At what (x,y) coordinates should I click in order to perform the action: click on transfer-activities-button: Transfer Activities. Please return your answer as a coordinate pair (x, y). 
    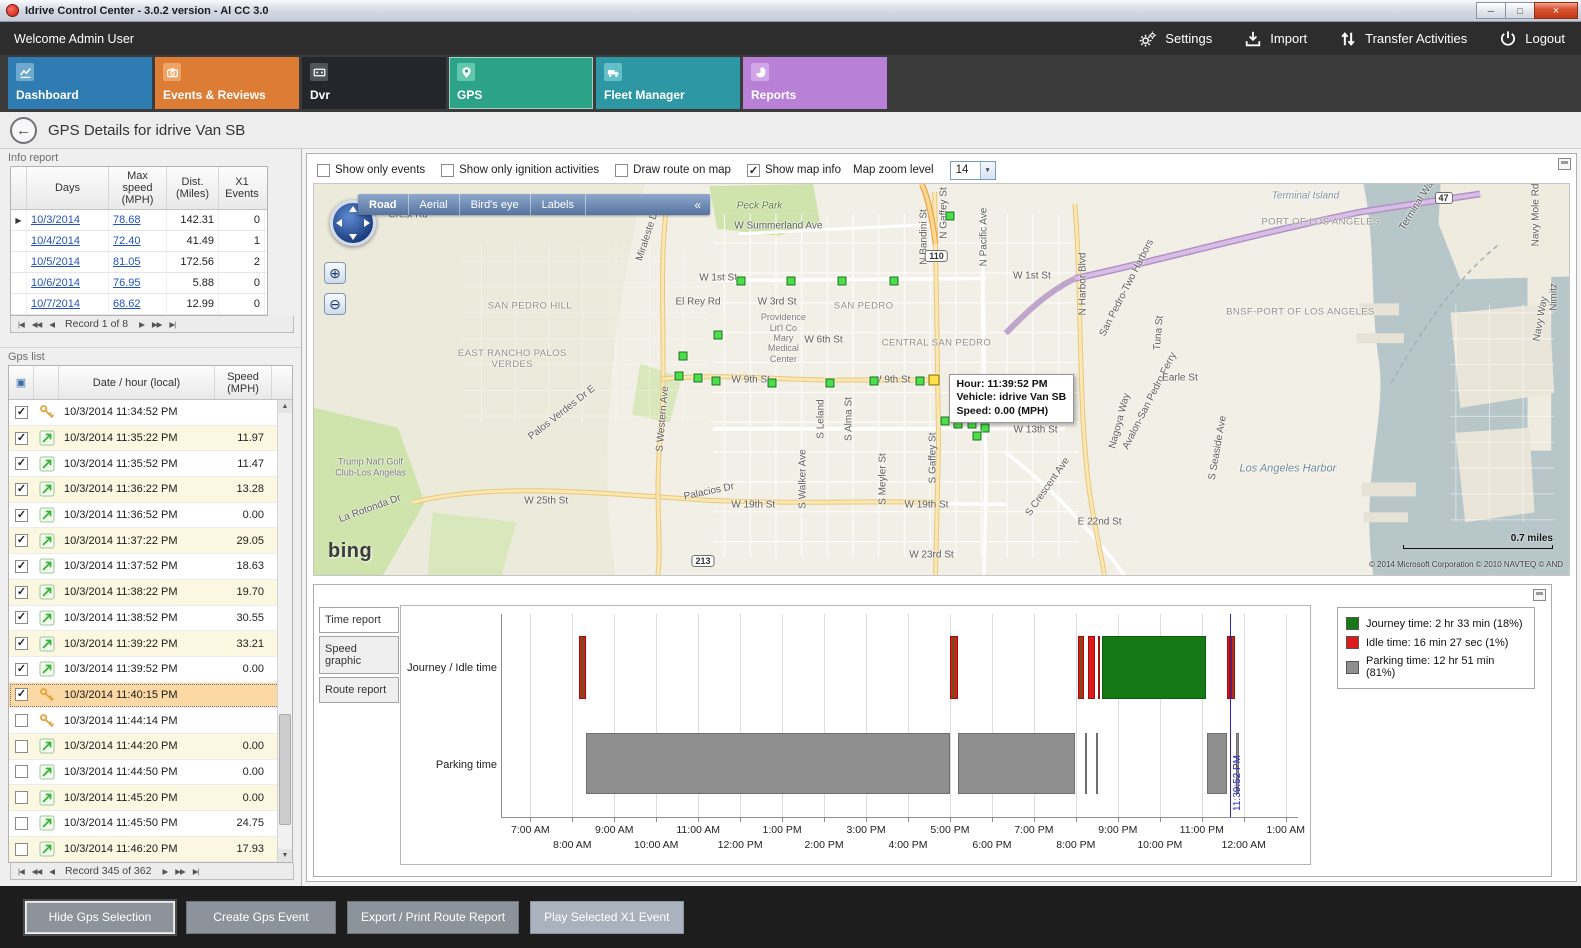
    Looking at the image, I should click on (1403, 39).